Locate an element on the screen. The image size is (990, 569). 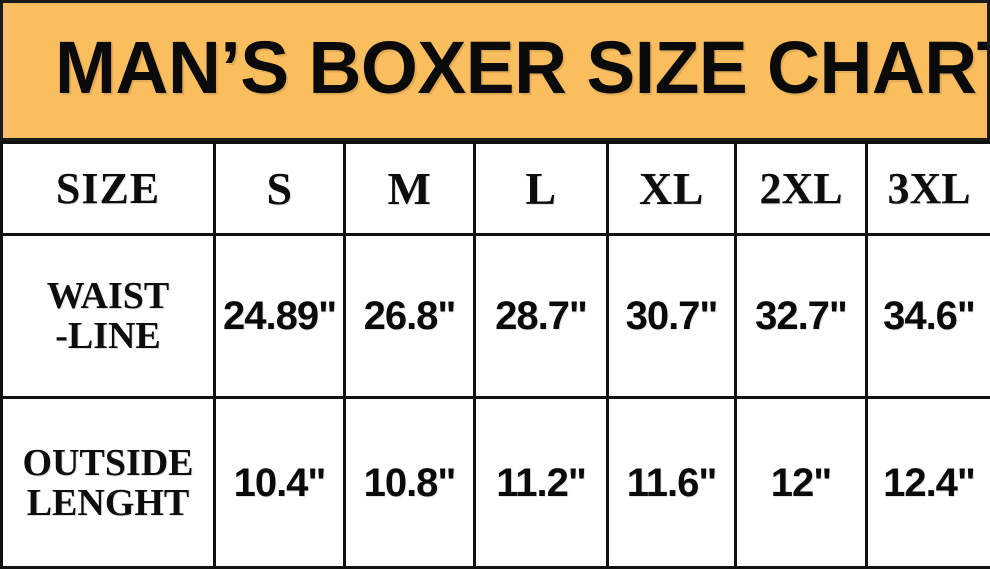
header-label-2xl: 2XL is located at coordinates (801, 189).